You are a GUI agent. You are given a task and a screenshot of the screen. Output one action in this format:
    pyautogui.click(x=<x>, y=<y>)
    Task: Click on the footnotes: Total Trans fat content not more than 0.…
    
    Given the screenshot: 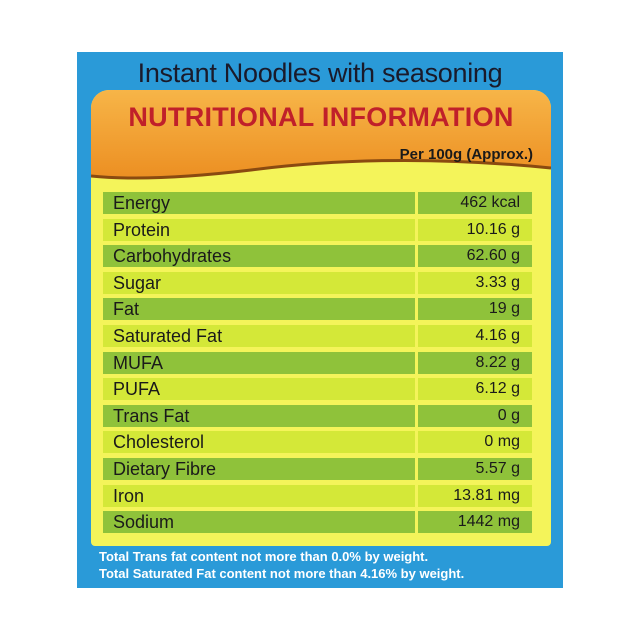 What is the action you would take?
    pyautogui.click(x=324, y=565)
    